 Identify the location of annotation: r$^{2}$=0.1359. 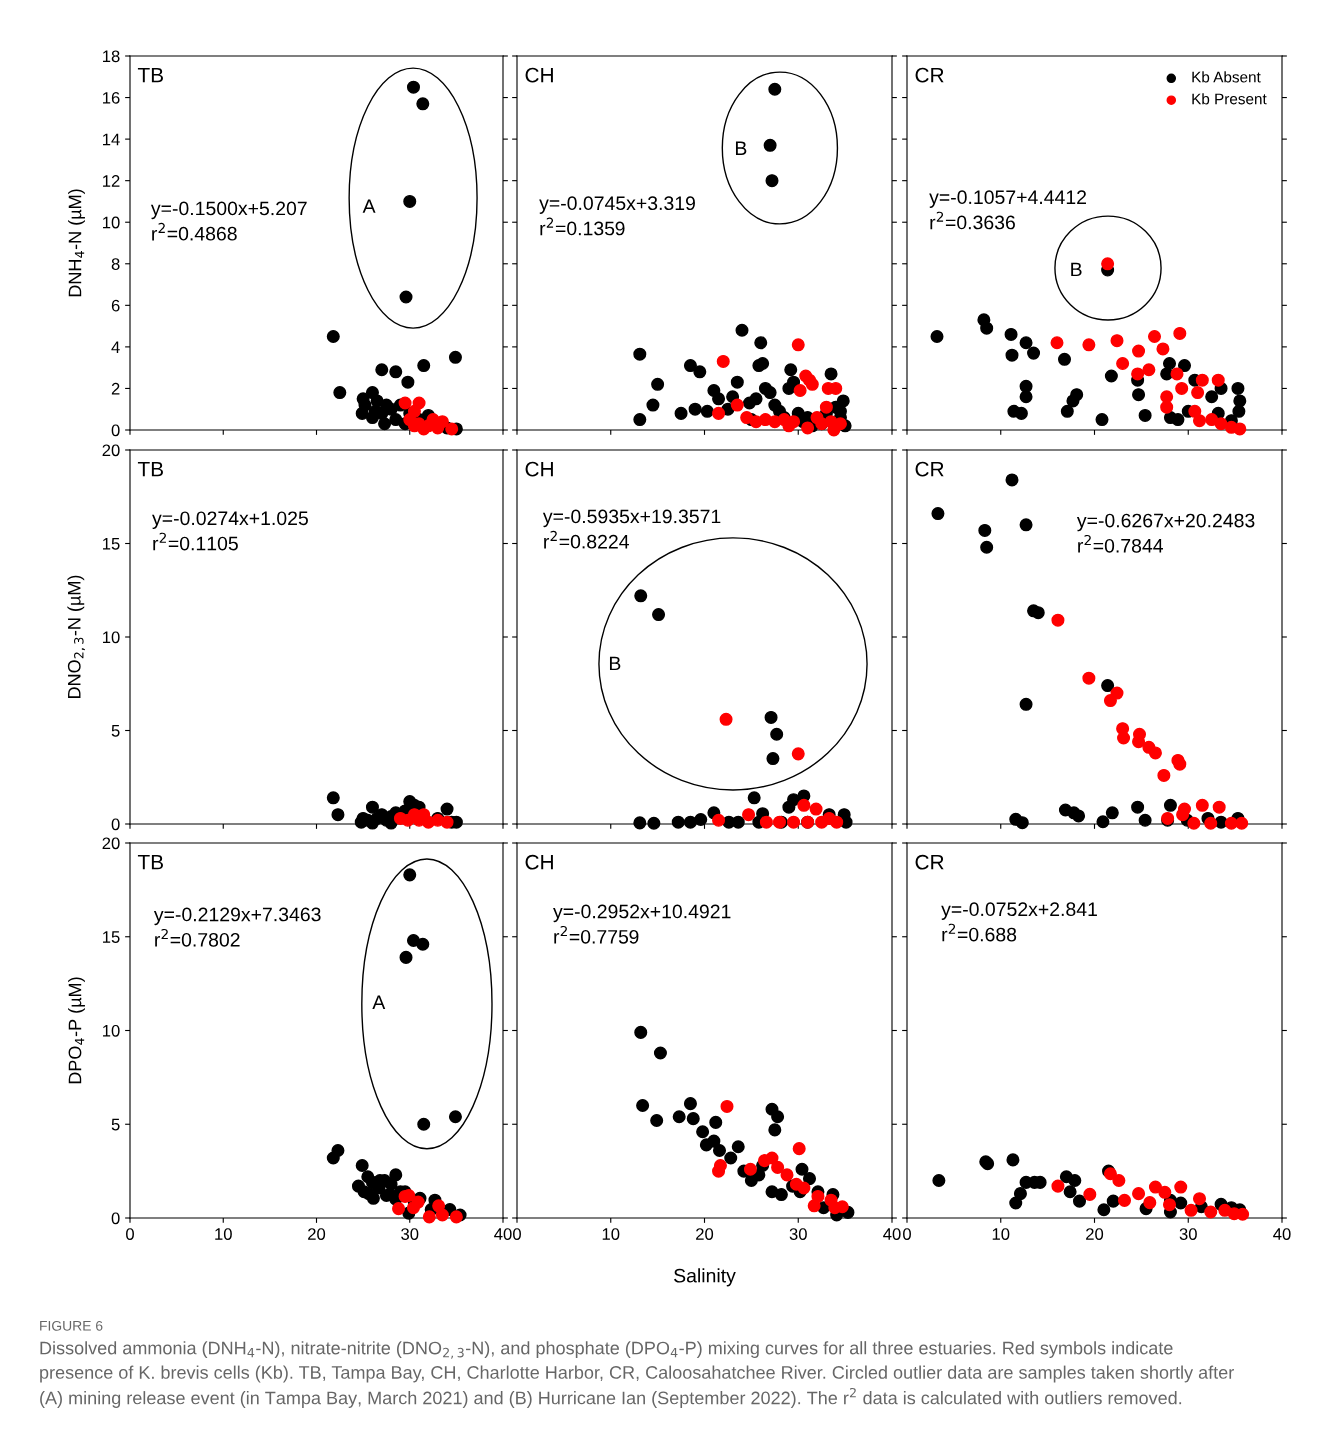
(582, 226).